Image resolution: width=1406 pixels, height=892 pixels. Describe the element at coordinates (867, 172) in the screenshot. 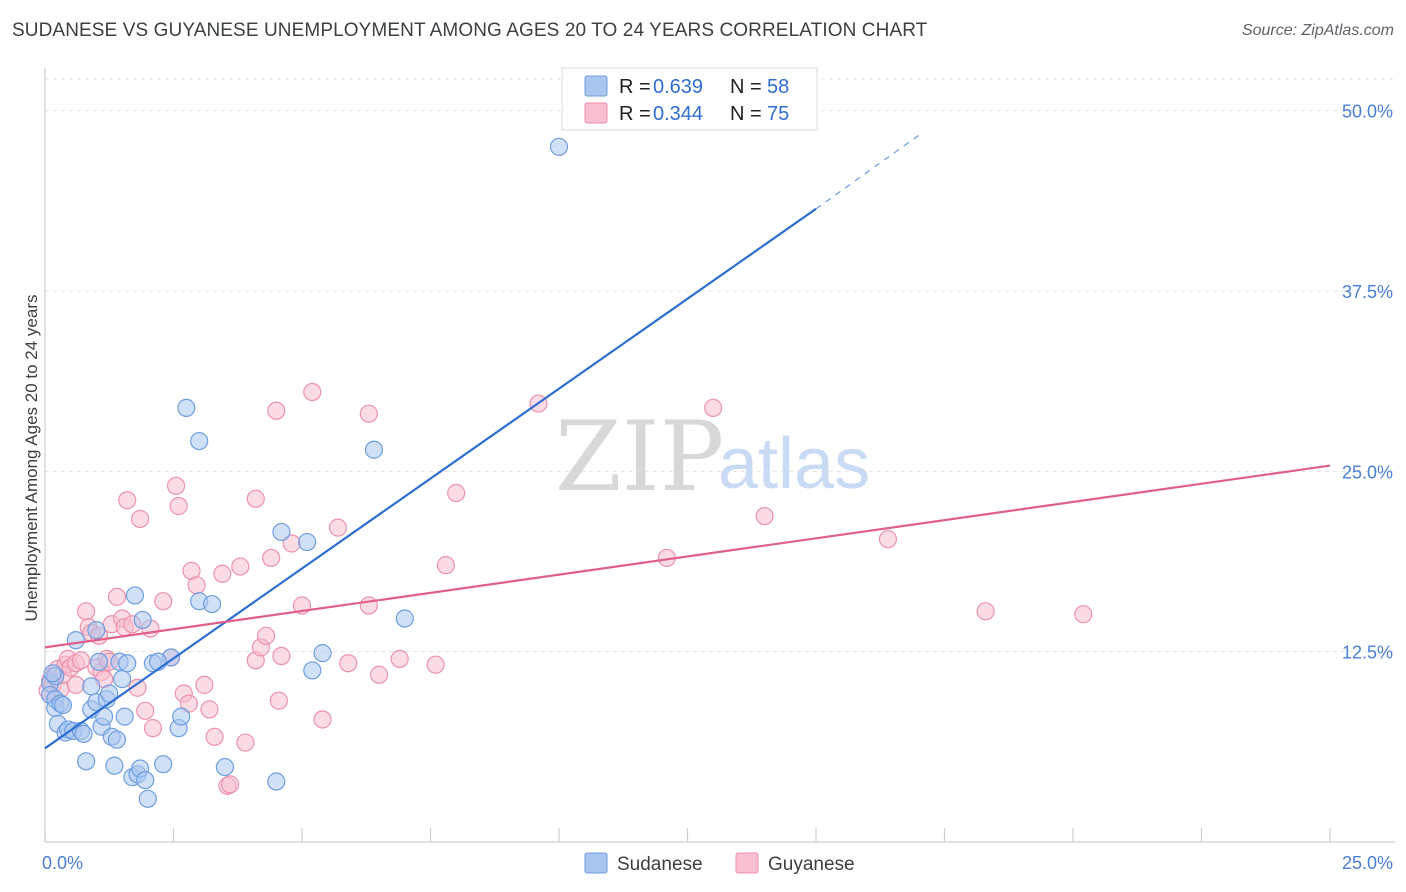

I see `sudanese-trend-extension` at that location.